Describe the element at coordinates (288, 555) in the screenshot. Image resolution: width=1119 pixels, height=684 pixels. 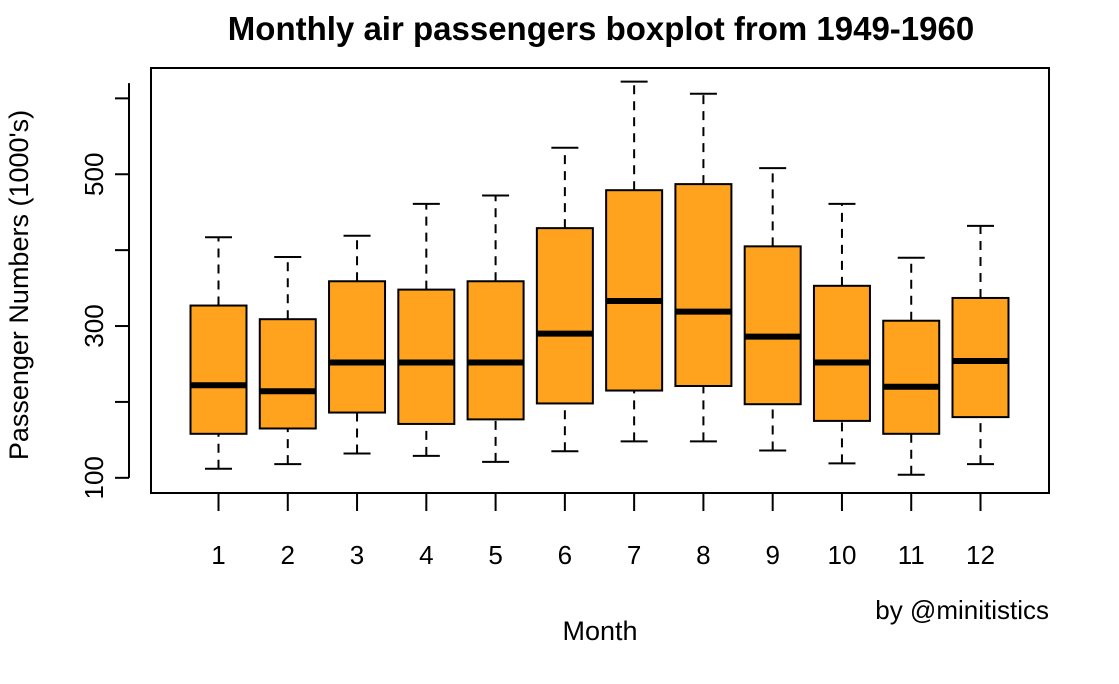
I see `x-tick-label-2: 2` at that location.